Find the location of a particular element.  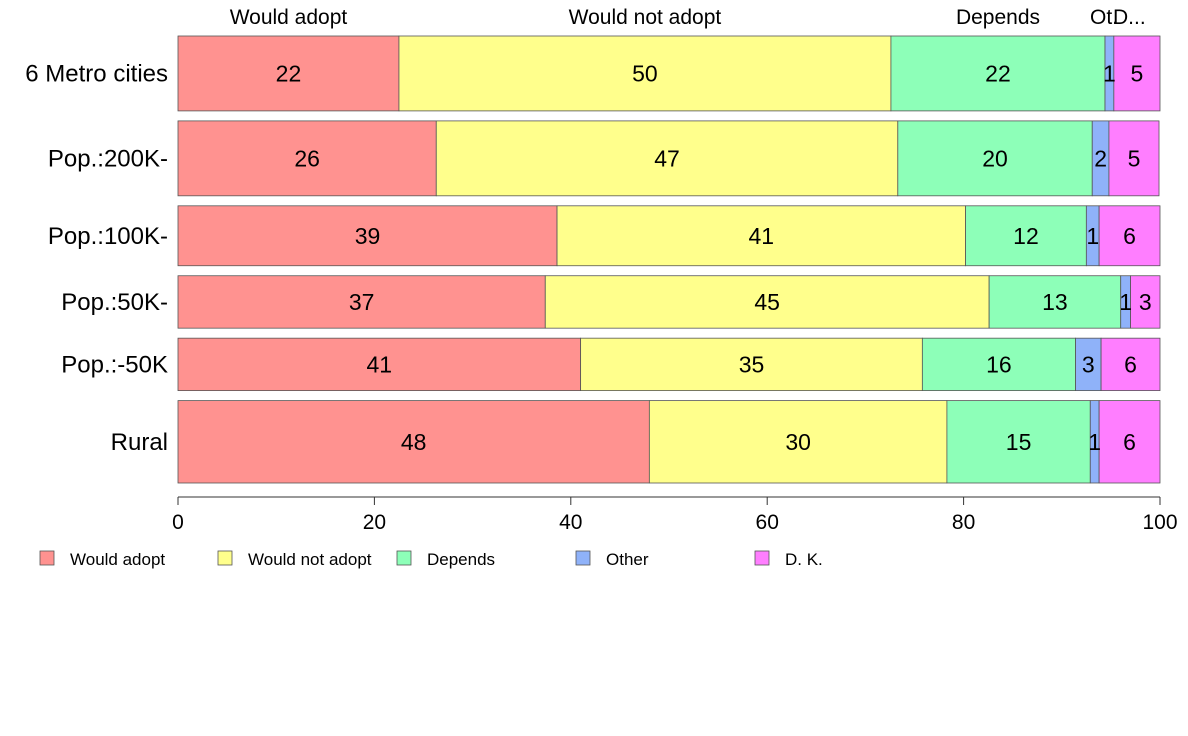

category-label: Rural is located at coordinates (139, 442).